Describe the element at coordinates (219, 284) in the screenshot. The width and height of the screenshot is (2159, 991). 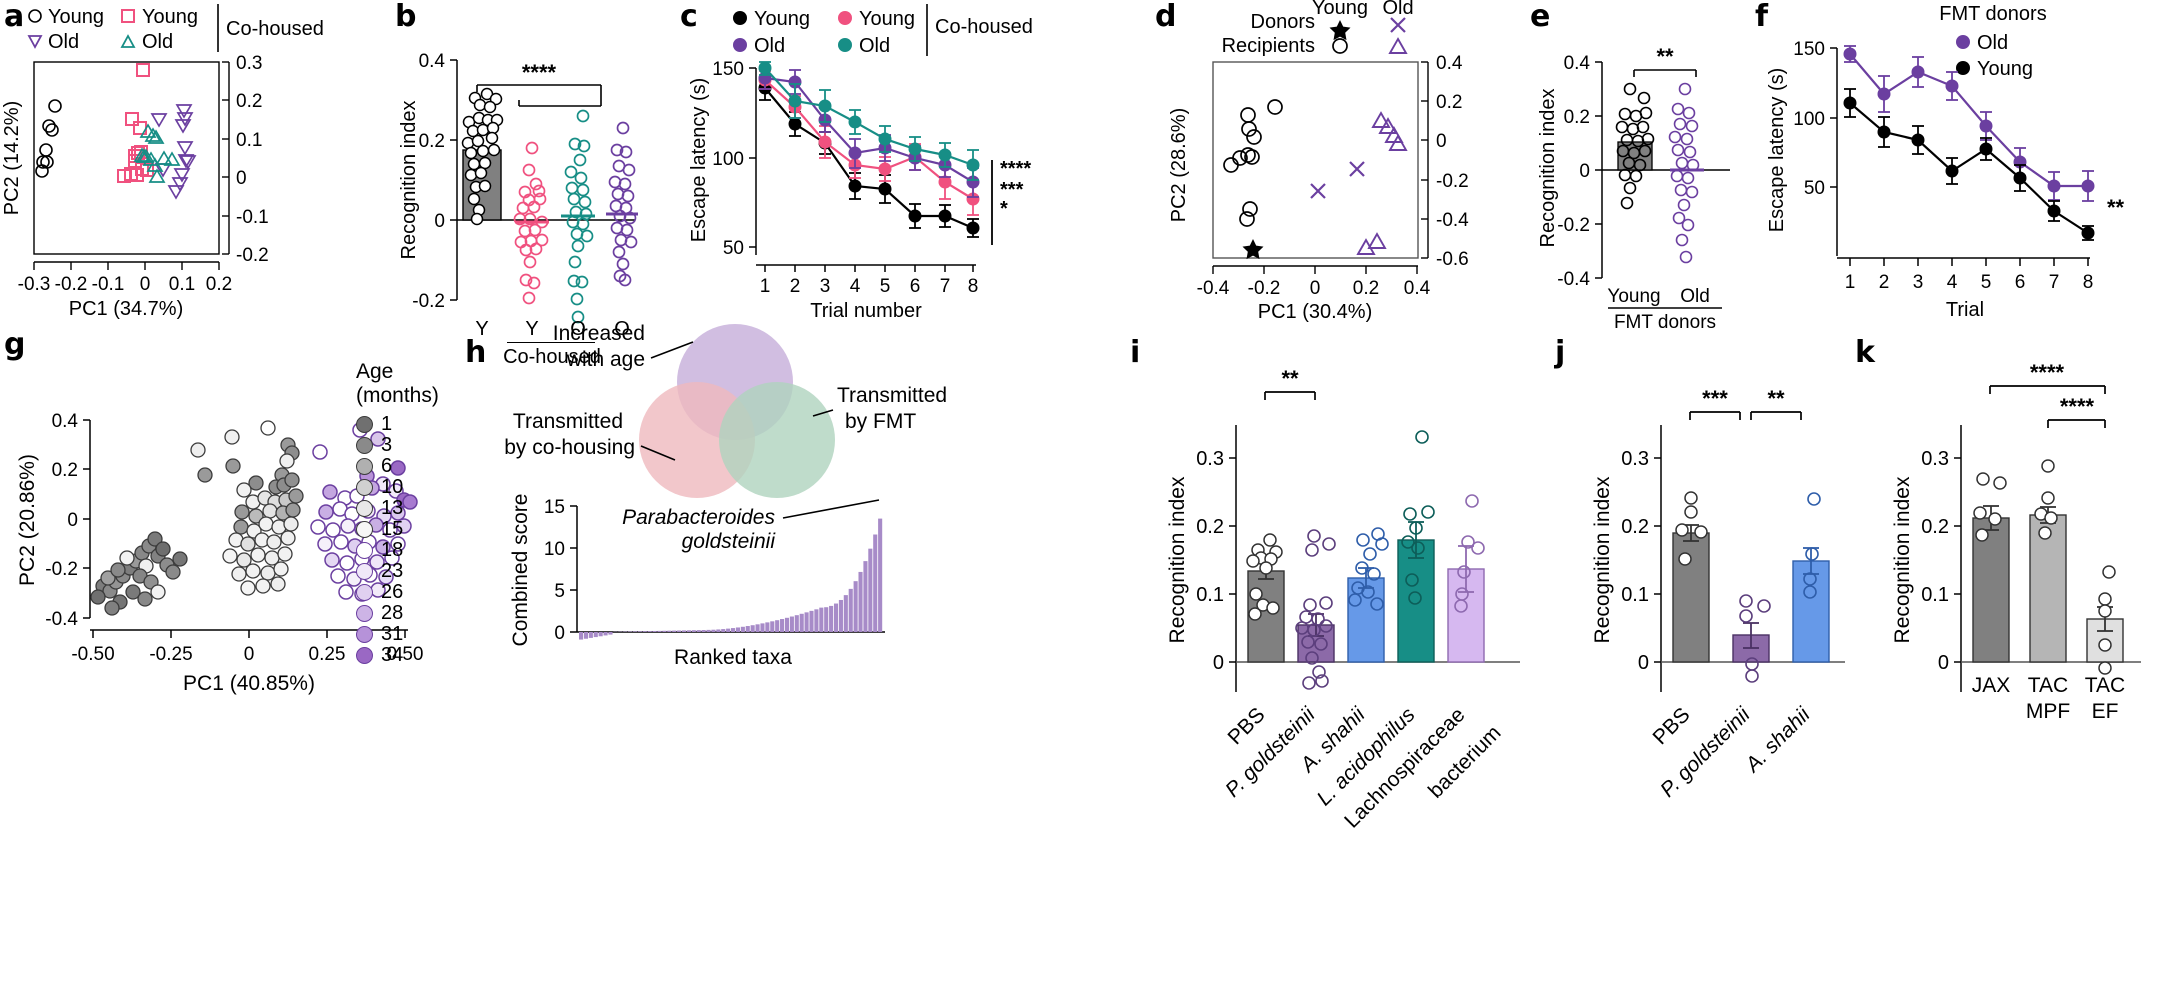
I see `panel-a-xtick-5: 0.2` at that location.